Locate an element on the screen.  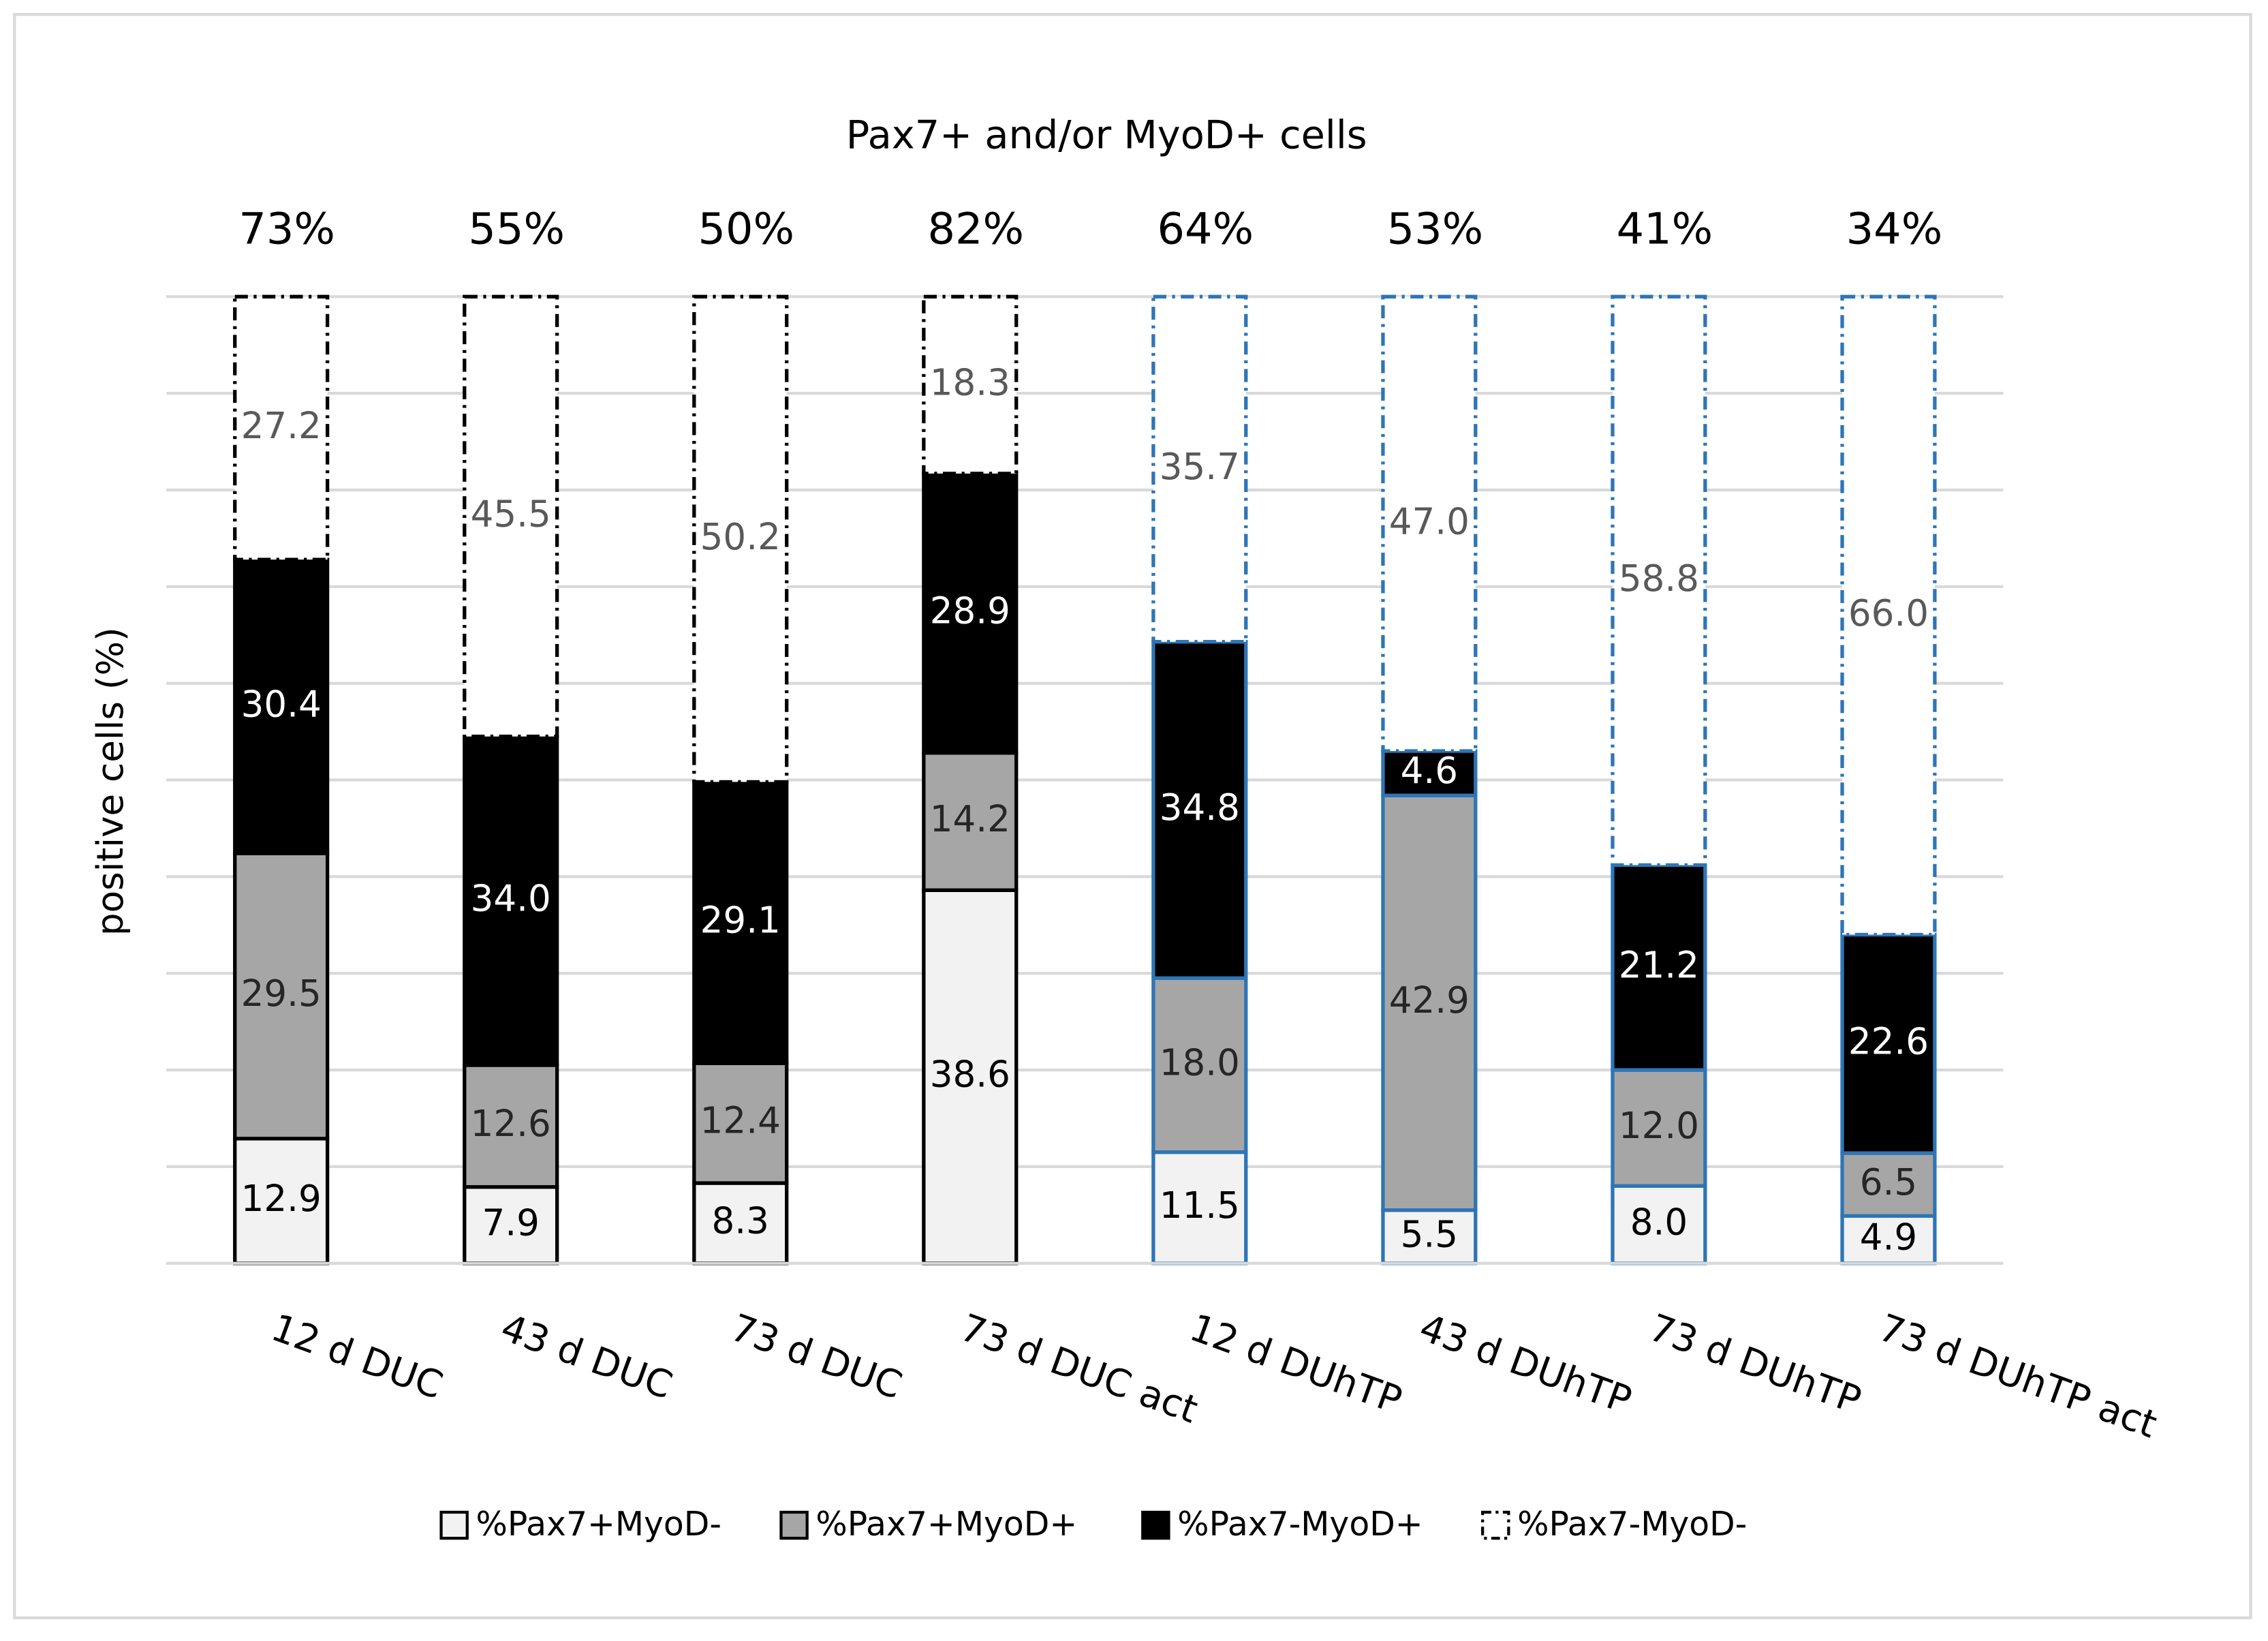
total-label: 55% is located at coordinates (516, 229).